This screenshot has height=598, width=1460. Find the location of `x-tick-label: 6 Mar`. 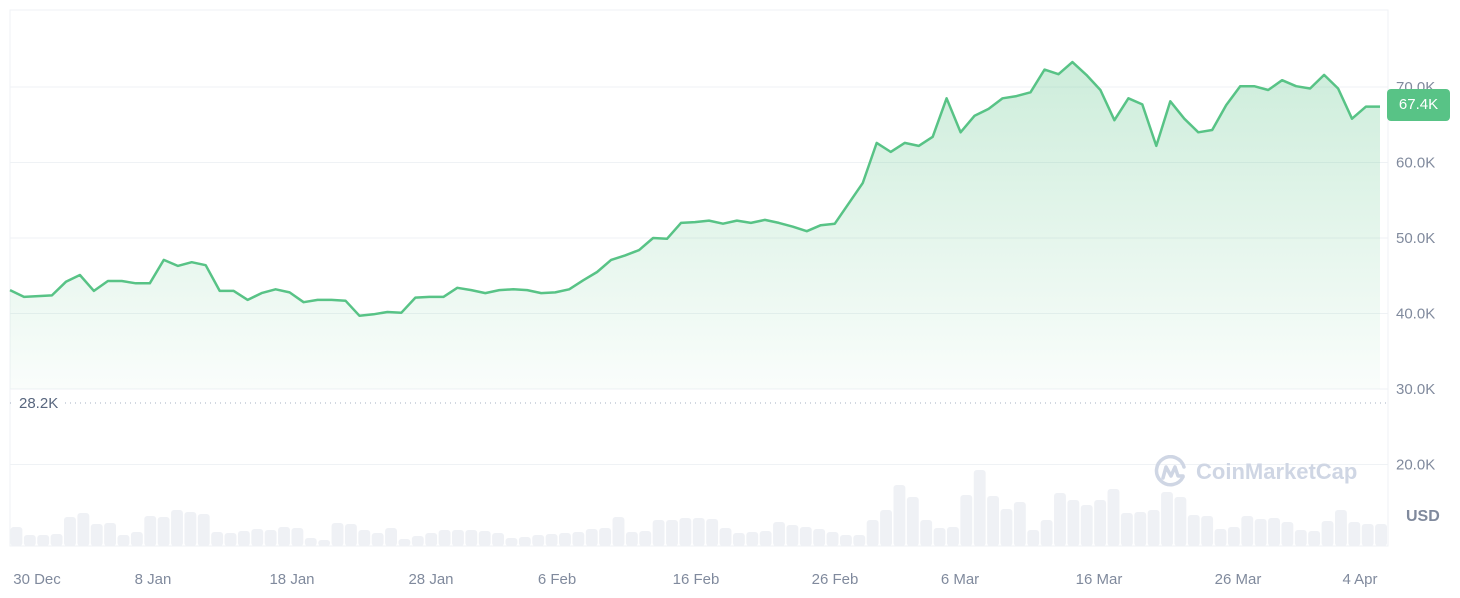

x-tick-label: 6 Mar is located at coordinates (960, 579).